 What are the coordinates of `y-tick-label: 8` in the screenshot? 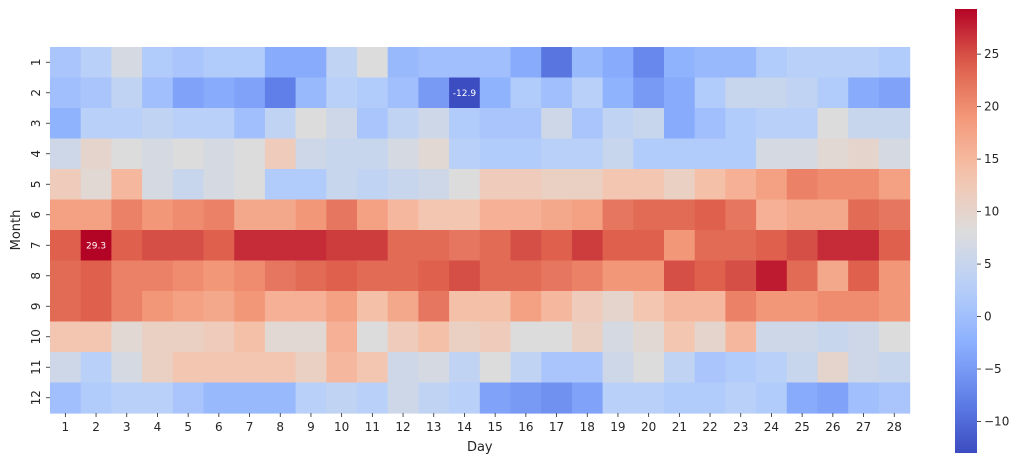 It's located at (36, 276).